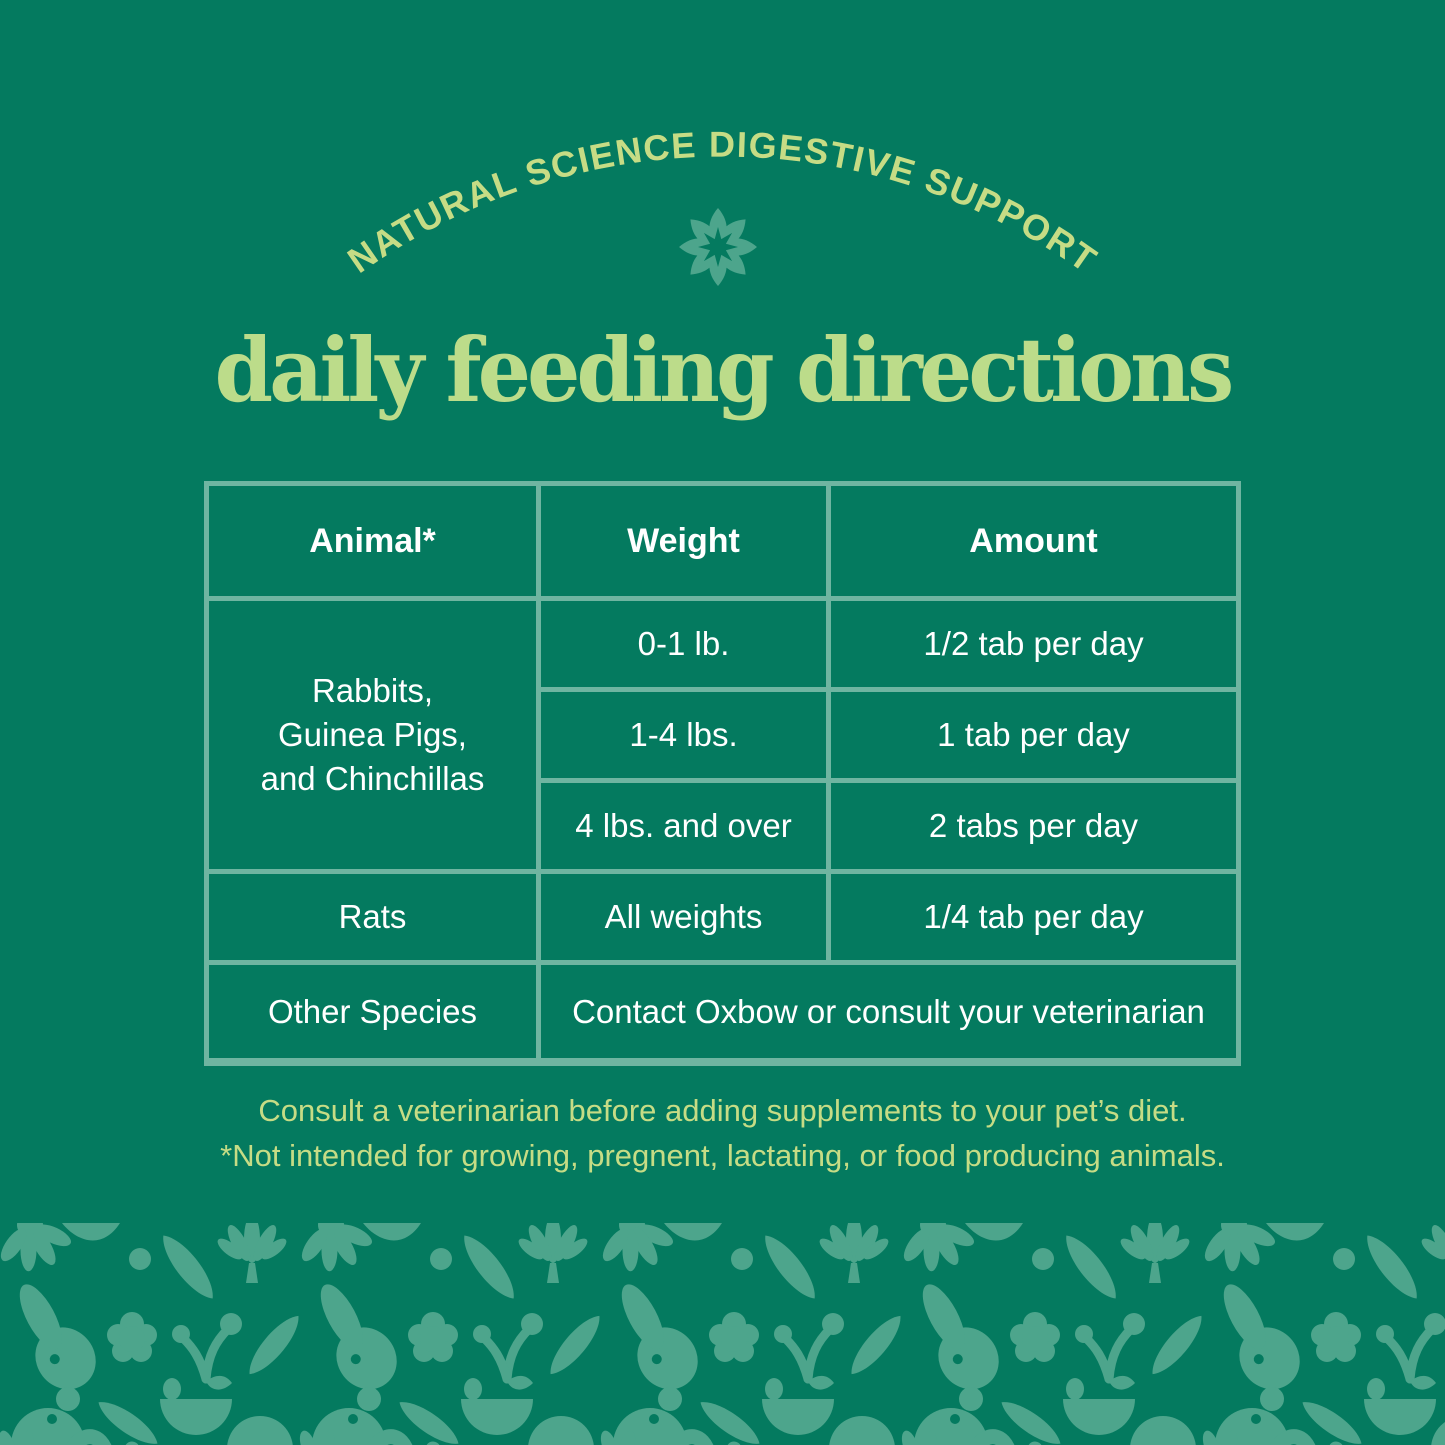 This screenshot has width=1445, height=1445. I want to click on cell-amount-row3: 2 tabs per day, so click(1033, 826).